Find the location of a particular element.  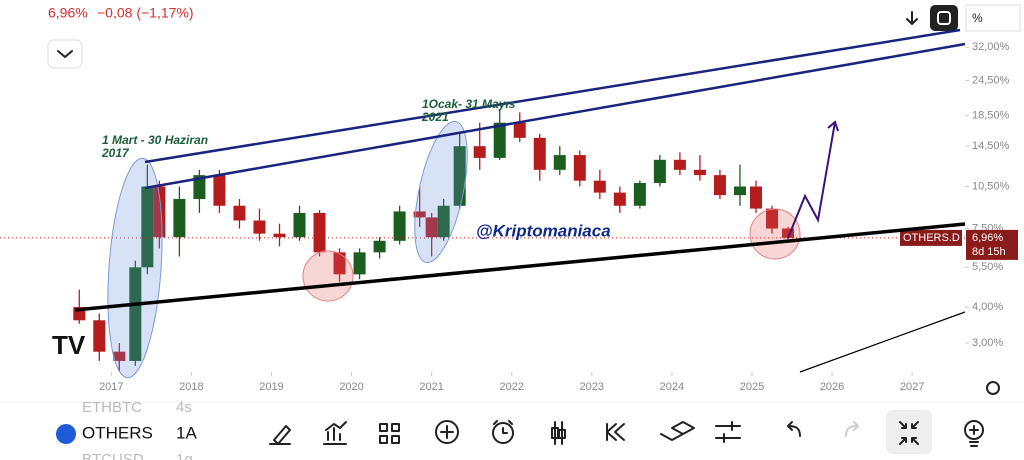

collapse-button is located at coordinates (65, 54).